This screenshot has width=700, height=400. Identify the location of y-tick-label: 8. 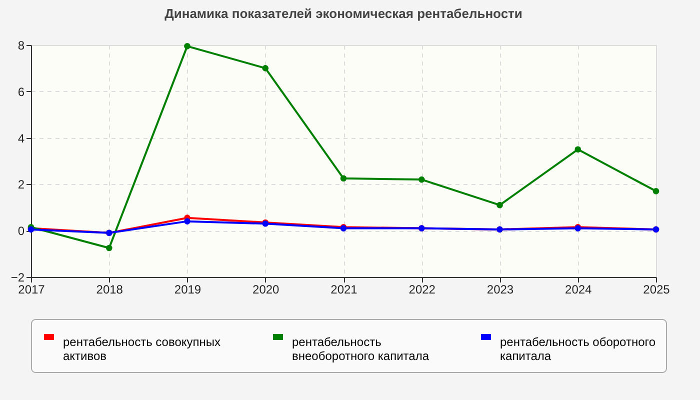
(21, 45).